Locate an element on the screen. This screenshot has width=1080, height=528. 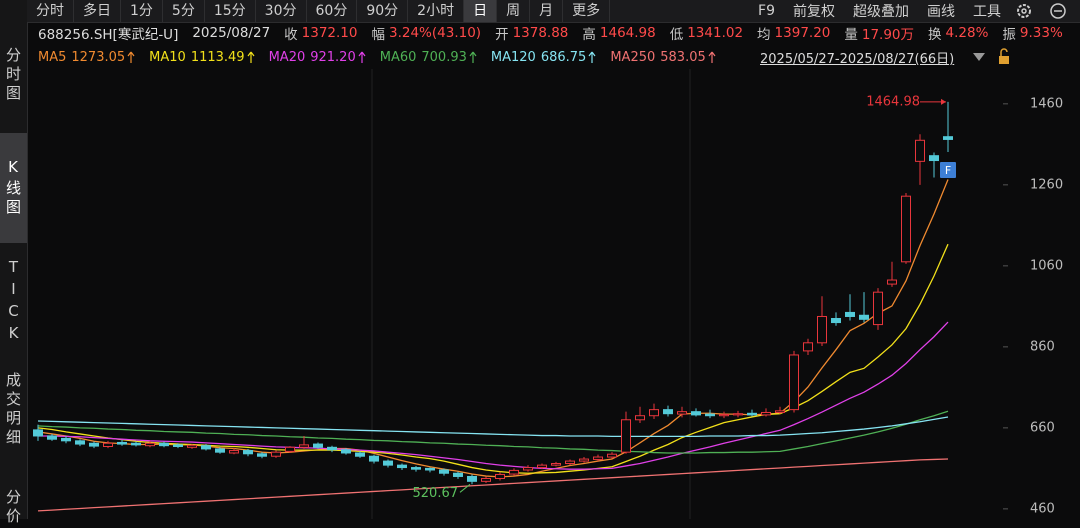
legend-name: MA5 is located at coordinates (52, 57).